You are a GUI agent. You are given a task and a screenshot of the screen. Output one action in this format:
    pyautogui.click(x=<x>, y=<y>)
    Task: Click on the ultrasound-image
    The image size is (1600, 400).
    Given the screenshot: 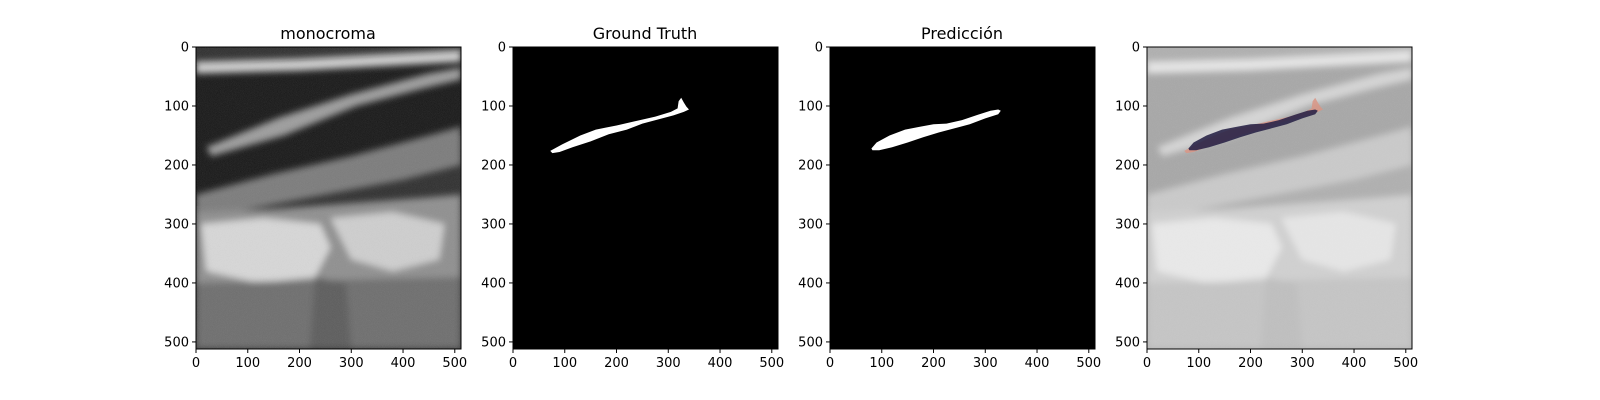 What is the action you would take?
    pyautogui.click(x=328, y=198)
    